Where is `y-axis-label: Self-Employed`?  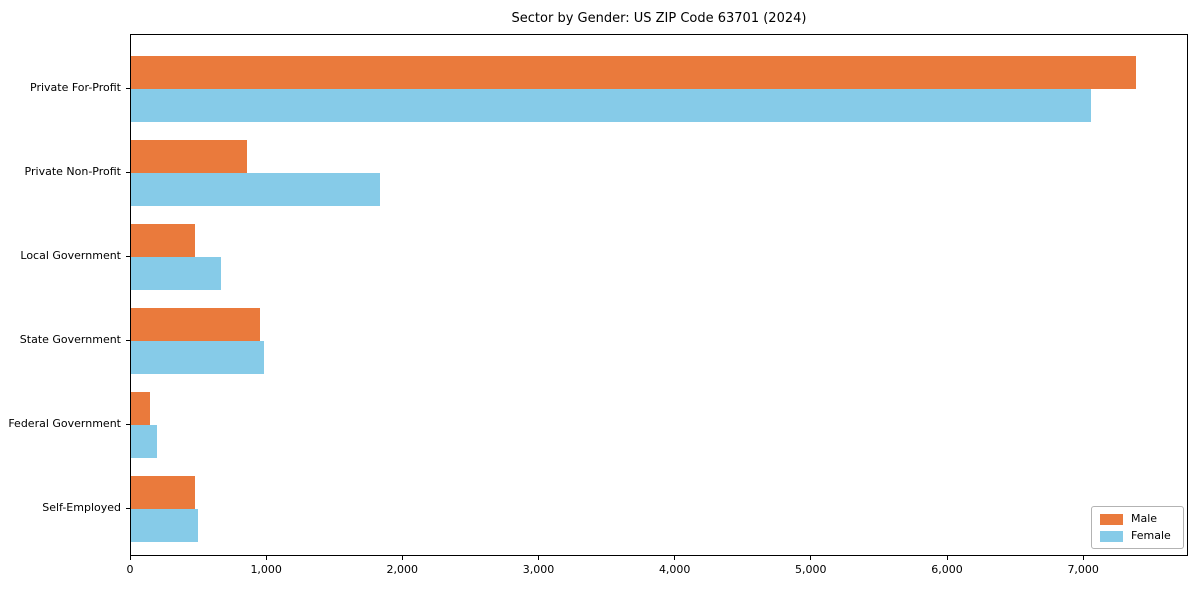 y-axis-label: Self-Employed is located at coordinates (81, 507).